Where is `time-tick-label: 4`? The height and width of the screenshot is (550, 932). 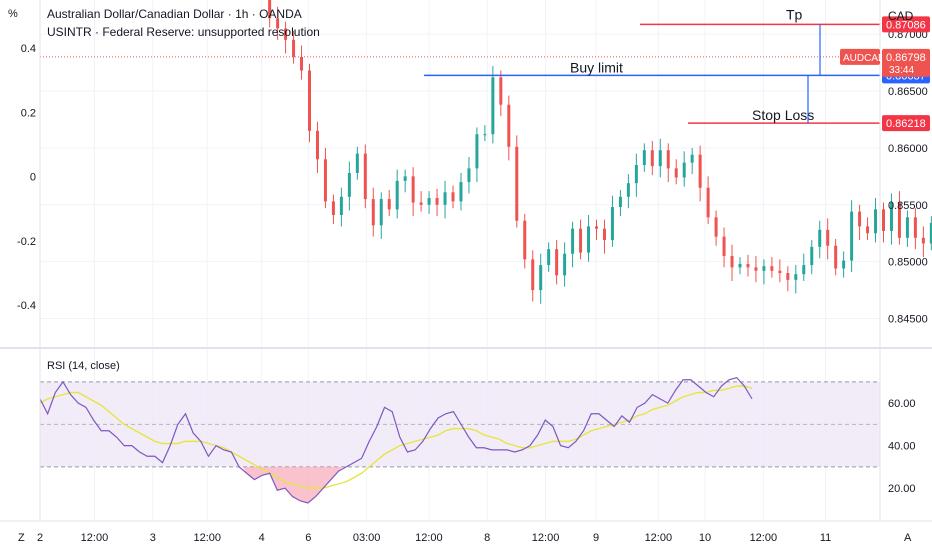
time-tick-label: 4 is located at coordinates (262, 538).